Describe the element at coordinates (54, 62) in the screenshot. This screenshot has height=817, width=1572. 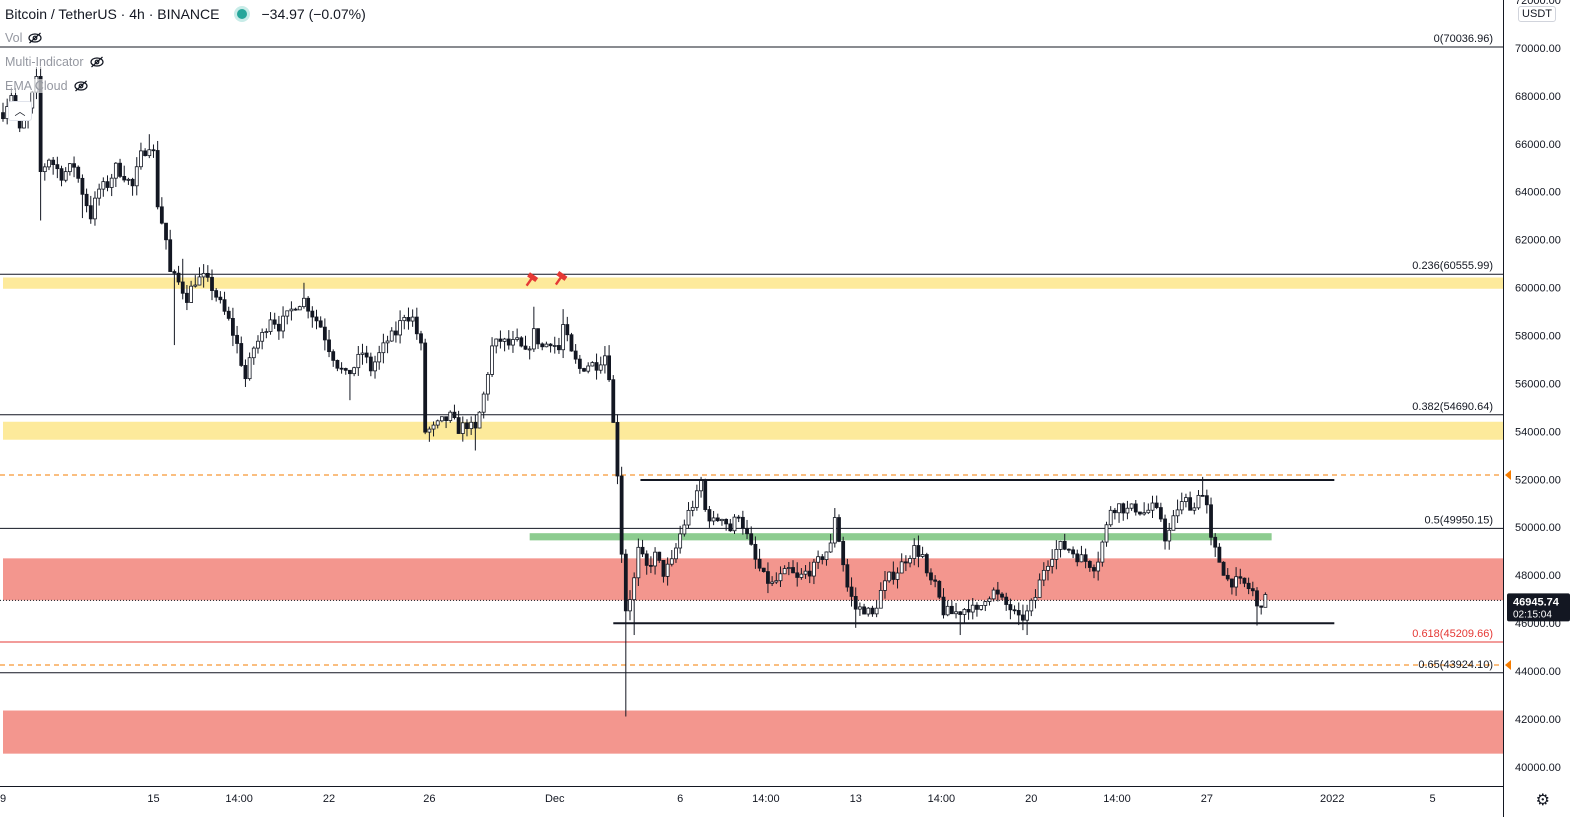
I see `indicator-multi: Multi-Indicator` at that location.